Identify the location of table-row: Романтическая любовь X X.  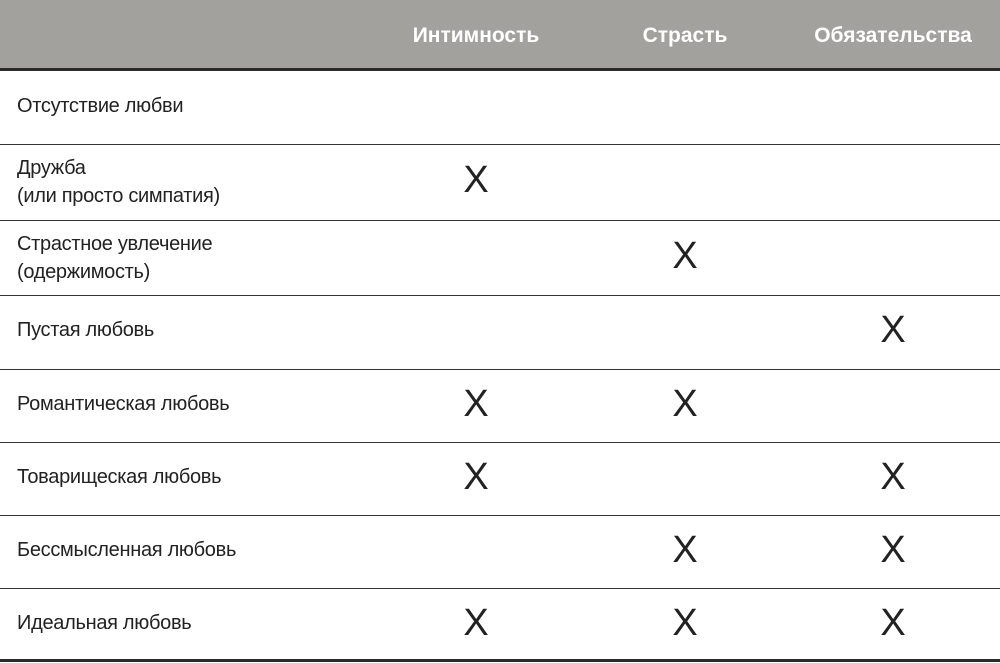
(500, 406).